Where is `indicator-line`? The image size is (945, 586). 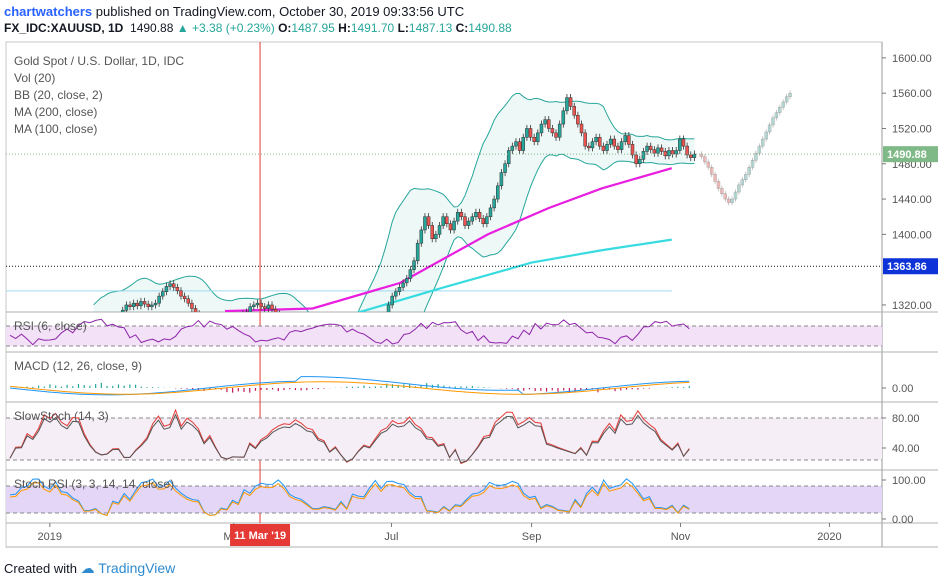 indicator-line is located at coordinates (349, 497).